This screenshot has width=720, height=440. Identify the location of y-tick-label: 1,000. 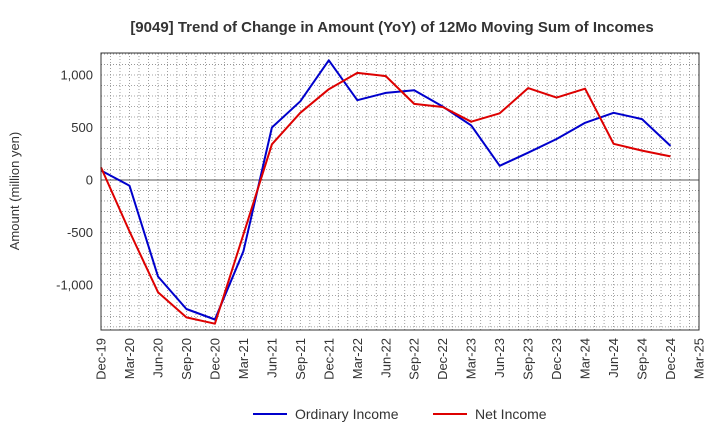
(76, 75).